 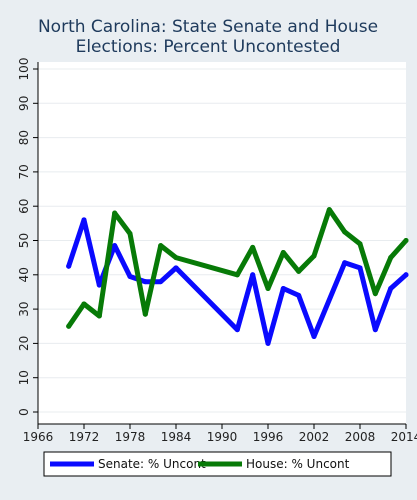 I want to click on y-tick-label: 100, so click(x=24, y=69).